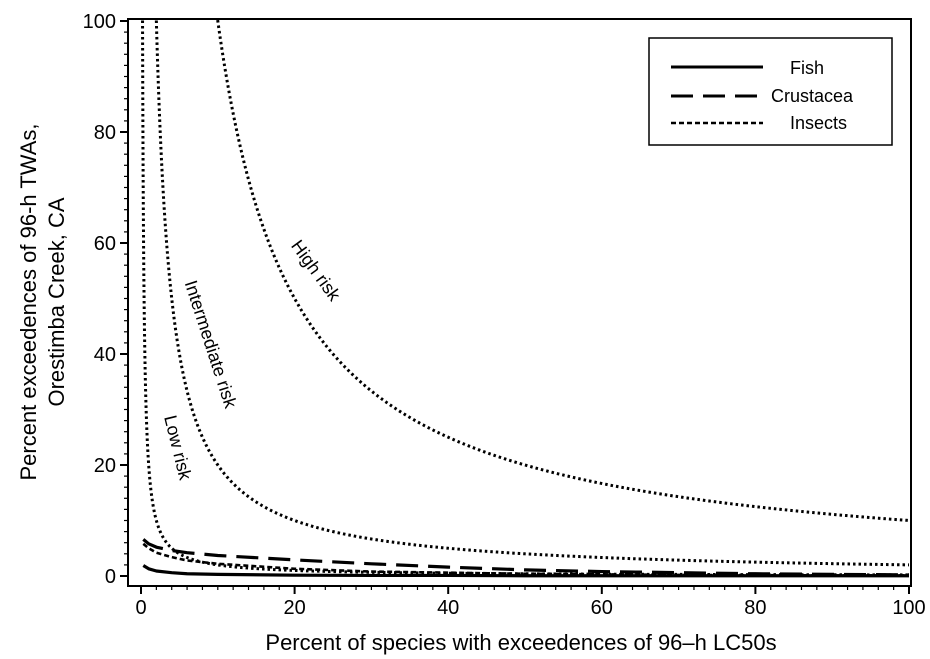 This screenshot has height=659, width=930. What do you see at coordinates (105, 466) in the screenshot?
I see `y-tick-label: 20` at bounding box center [105, 466].